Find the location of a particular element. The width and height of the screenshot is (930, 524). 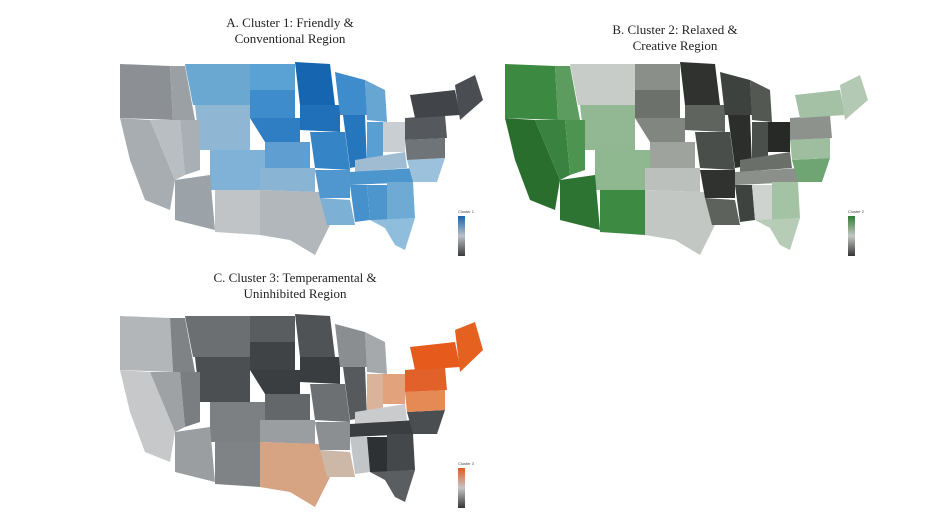

panel-c-regions is located at coordinates (301, 410).